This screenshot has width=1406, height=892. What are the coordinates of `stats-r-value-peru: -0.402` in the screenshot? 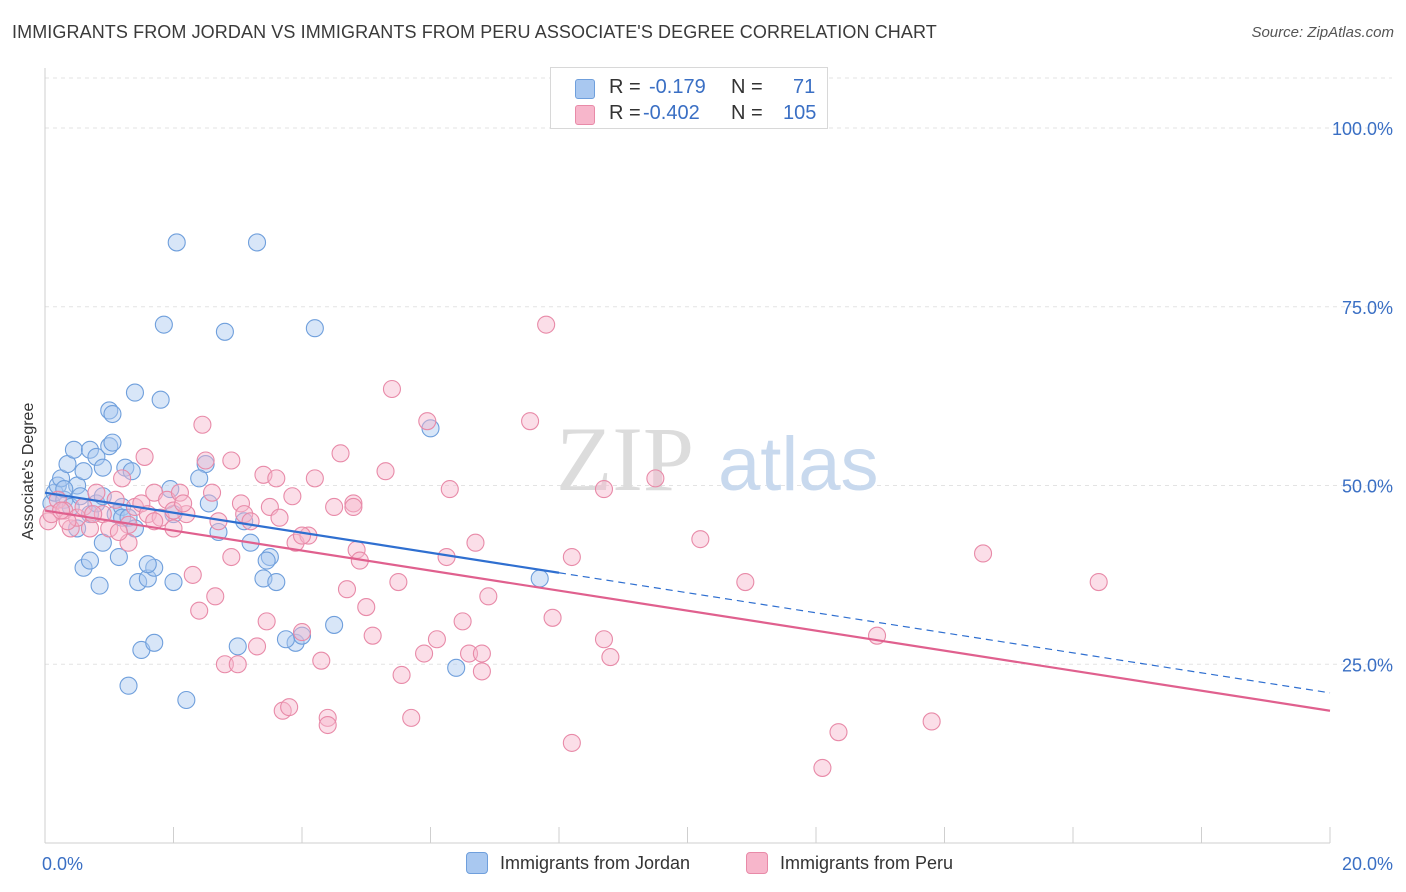 It's located at (671, 113).